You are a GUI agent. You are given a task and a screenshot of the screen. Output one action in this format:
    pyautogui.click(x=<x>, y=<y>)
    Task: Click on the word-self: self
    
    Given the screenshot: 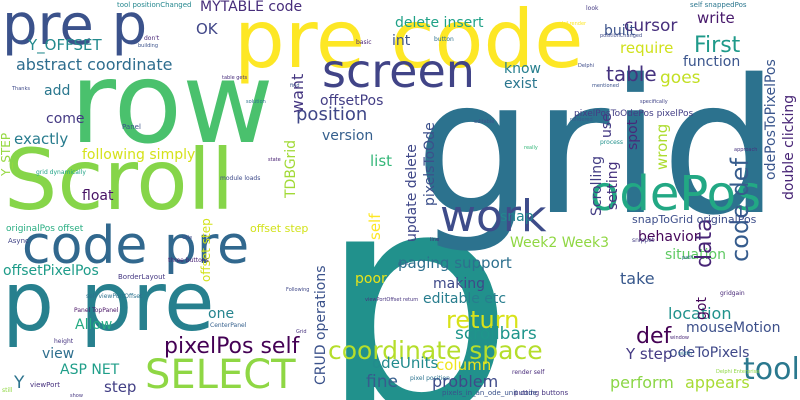 What is the action you would take?
    pyautogui.click(x=375, y=227)
    